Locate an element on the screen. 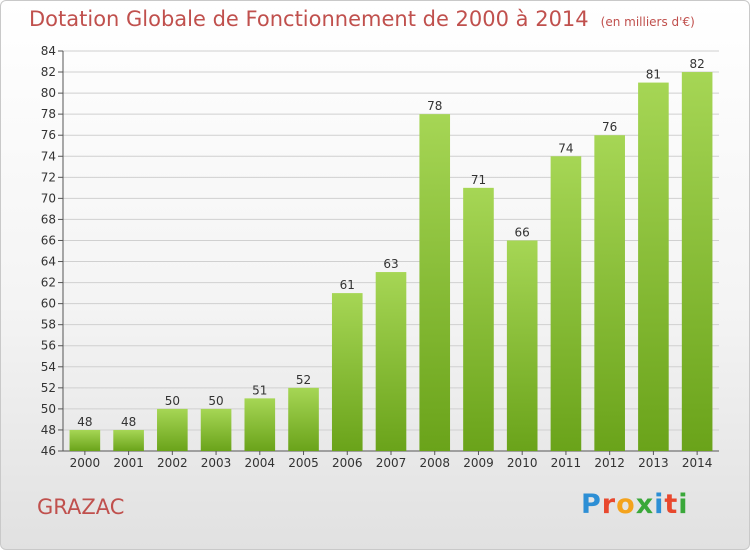 The height and width of the screenshot is (550, 750). bar-2006 is located at coordinates (347, 372).